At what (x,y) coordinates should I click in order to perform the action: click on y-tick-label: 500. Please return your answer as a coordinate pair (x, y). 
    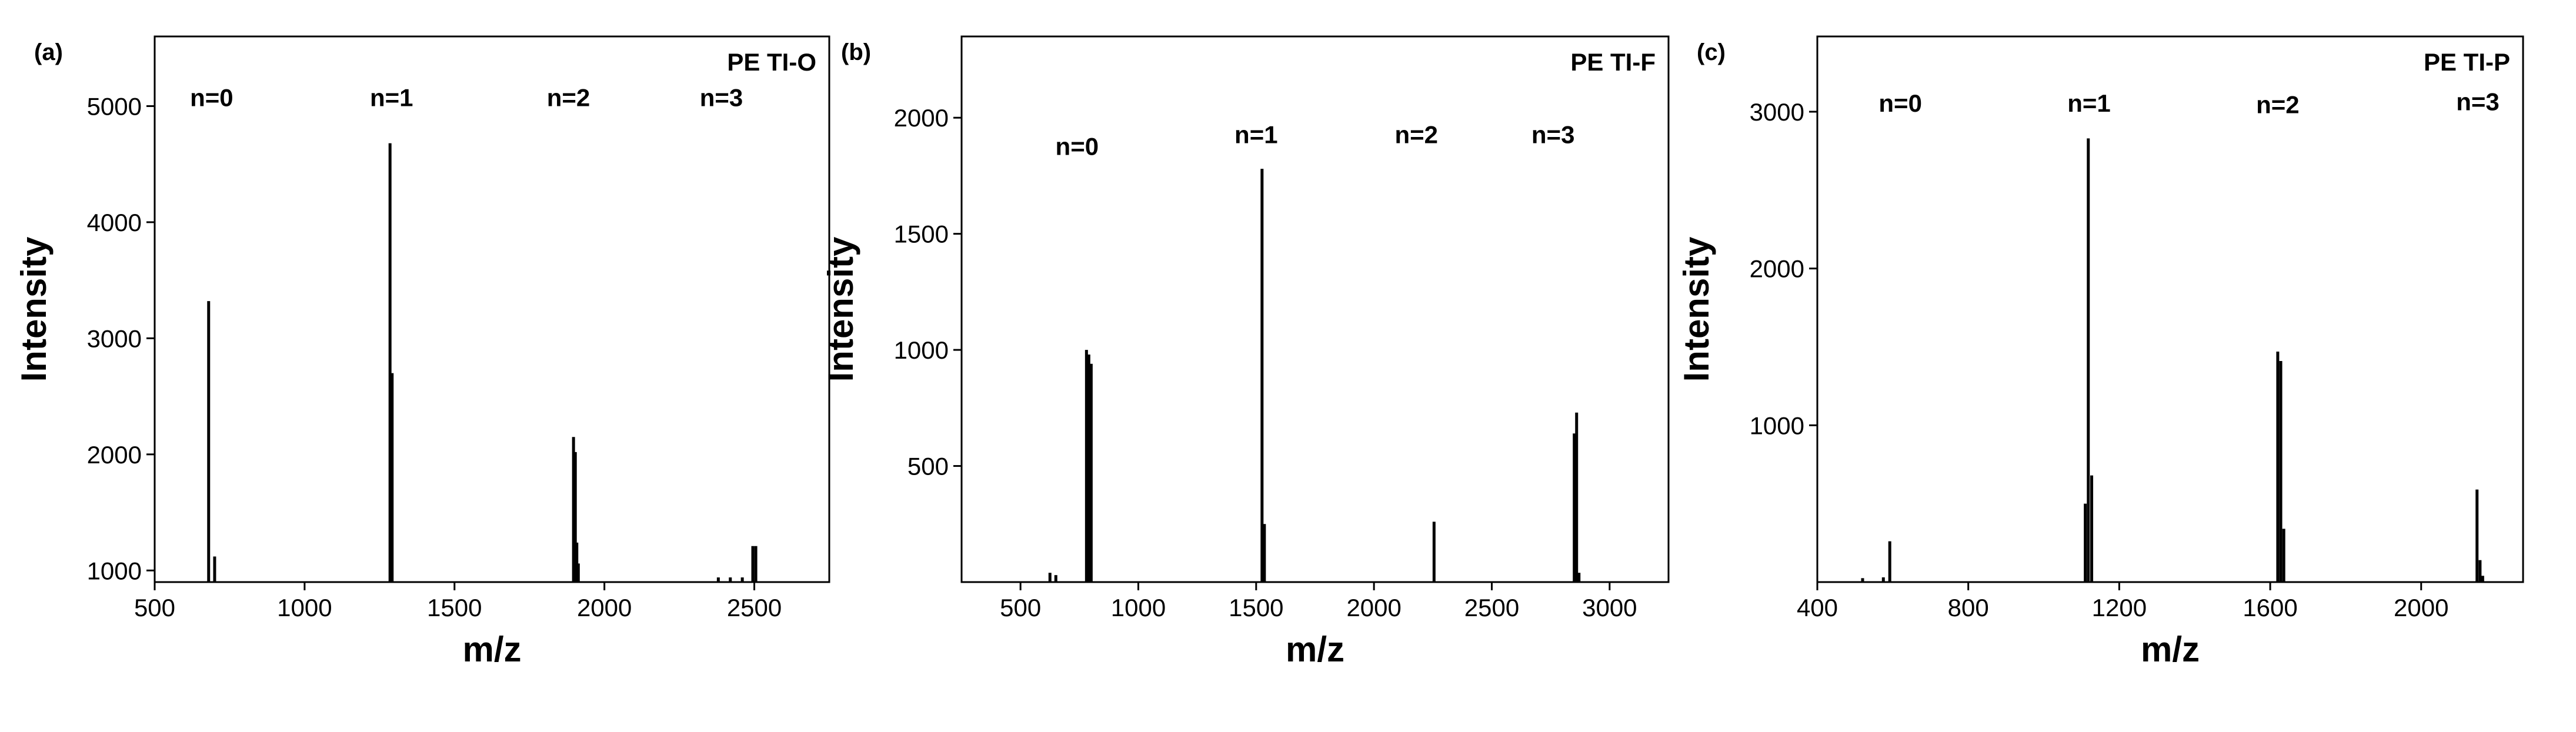
    Looking at the image, I should click on (928, 467).